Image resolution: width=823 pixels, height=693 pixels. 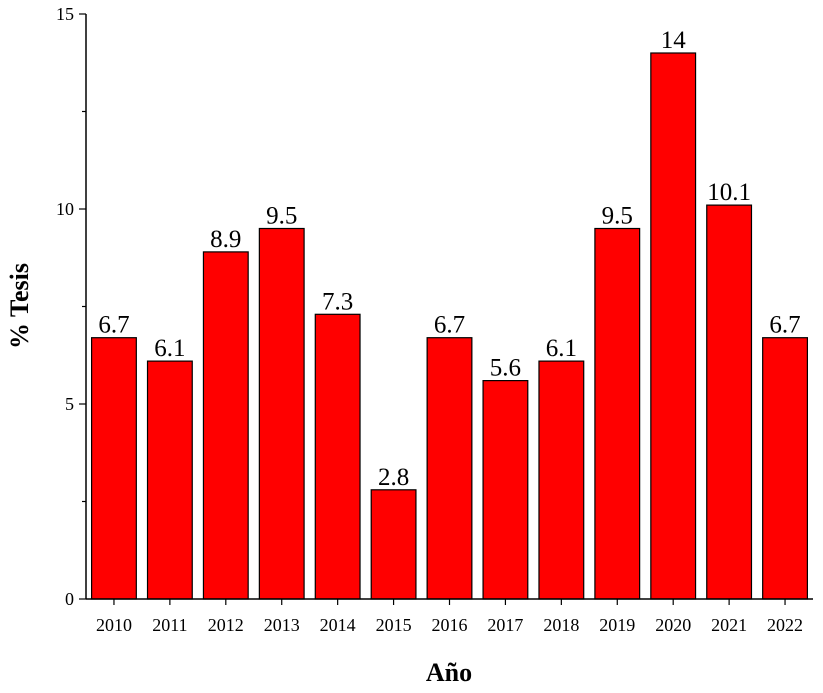 What do you see at coordinates (169, 480) in the screenshot?
I see `bar-2011` at bounding box center [169, 480].